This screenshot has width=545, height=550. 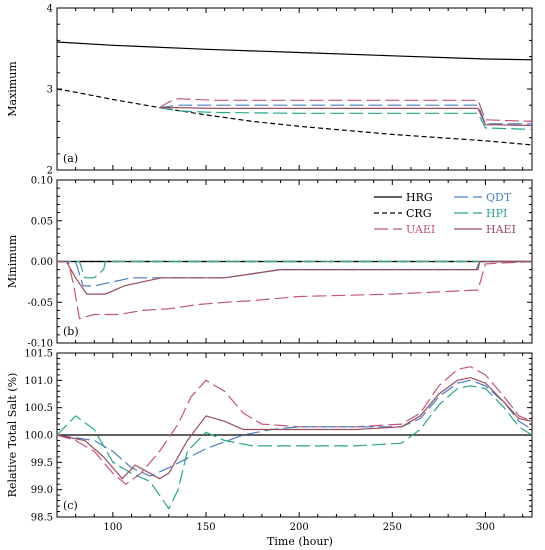 What do you see at coordinates (40, 303) in the screenshot?
I see `y-tick-label: -0.05` at bounding box center [40, 303].